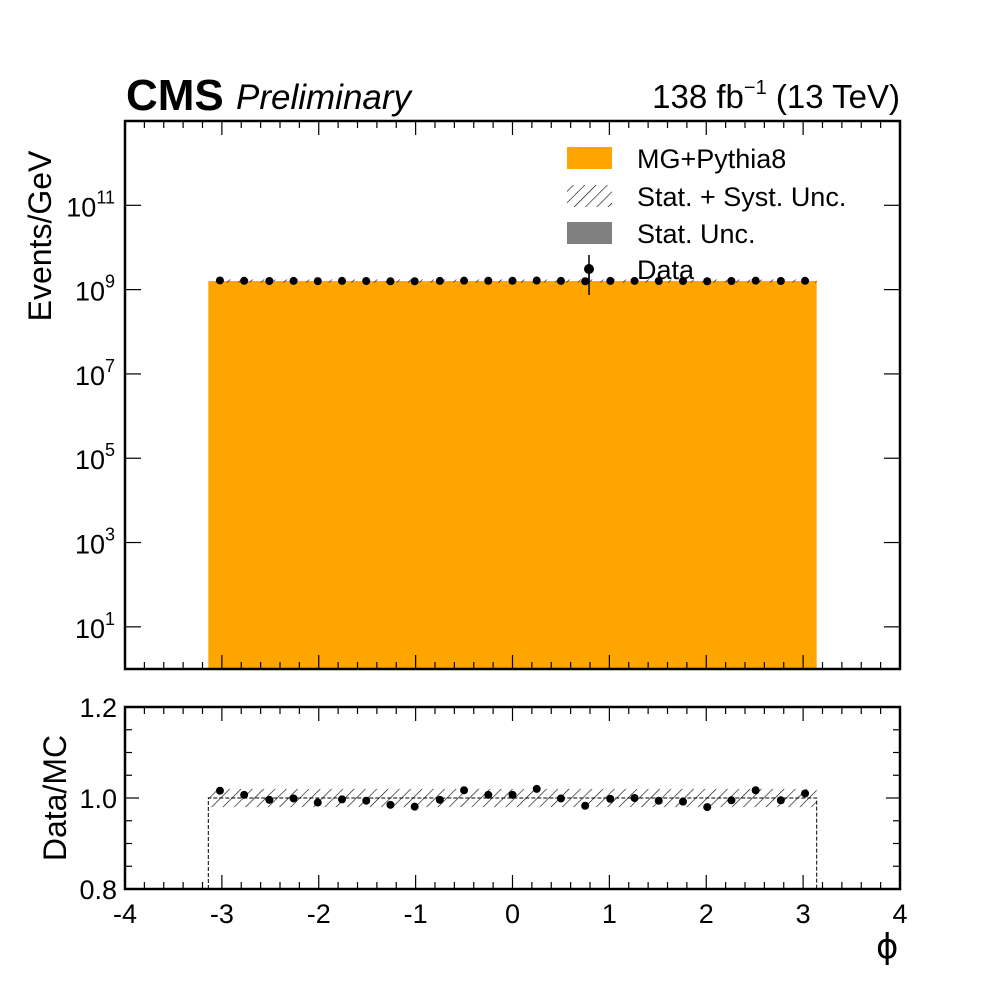 Image resolution: width=1000 pixels, height=1005 pixels. I want to click on ratio-reference-line, so click(512, 843).